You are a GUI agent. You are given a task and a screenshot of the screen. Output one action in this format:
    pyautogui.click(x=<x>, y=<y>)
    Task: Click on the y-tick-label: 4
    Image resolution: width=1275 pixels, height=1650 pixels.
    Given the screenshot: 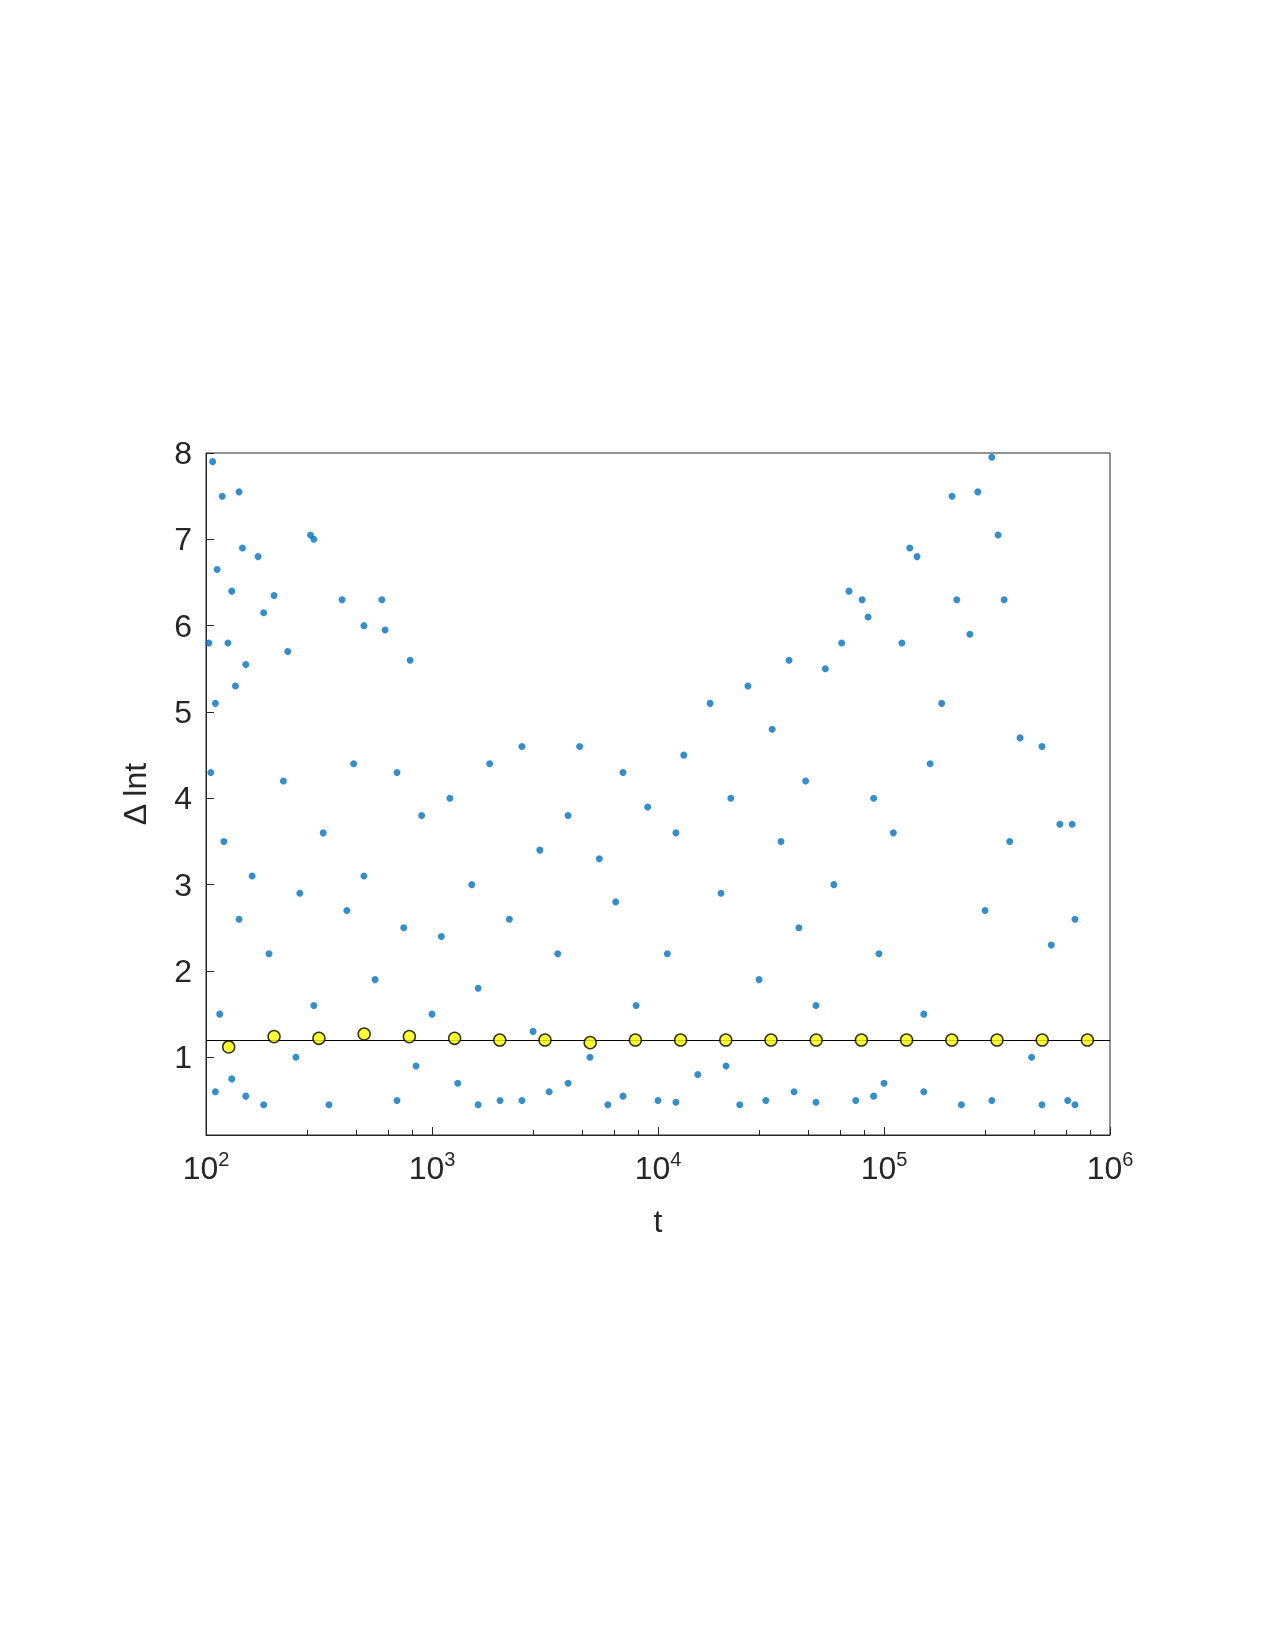 What is the action you would take?
    pyautogui.click(x=183, y=798)
    